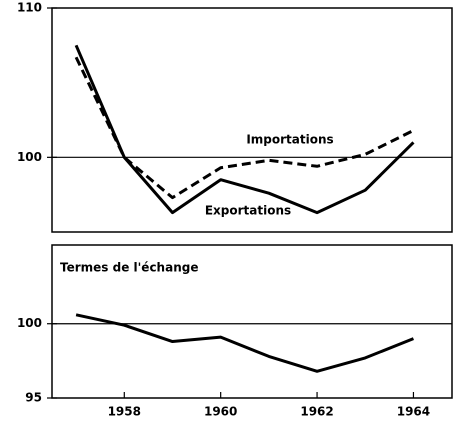  I want to click on series-label: Importations, so click(289, 140).